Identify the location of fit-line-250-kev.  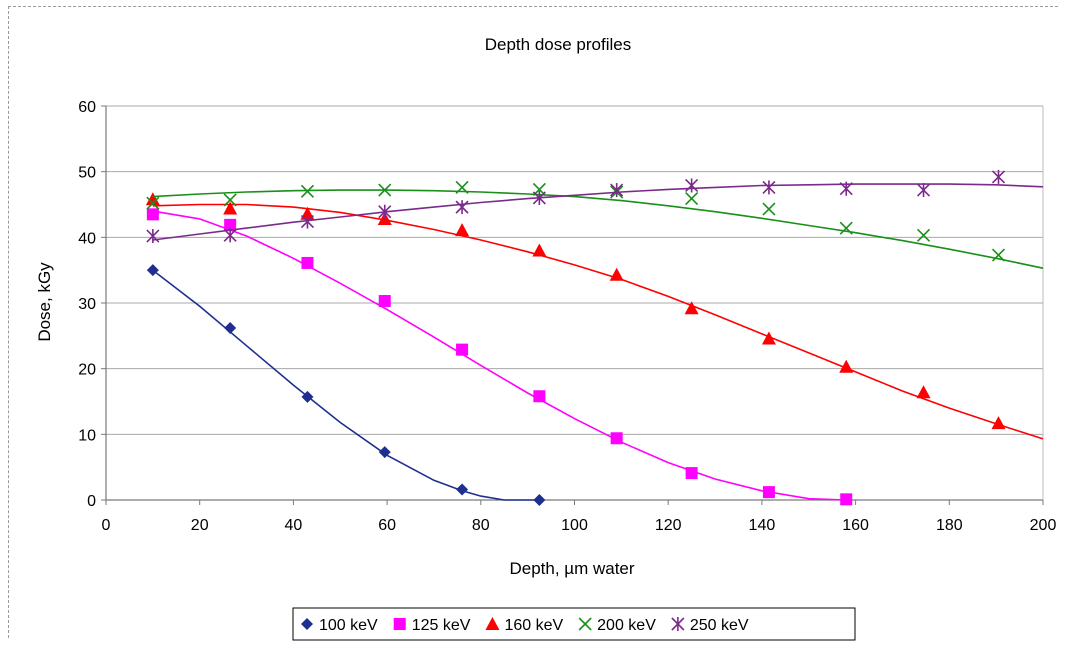
(598, 212).